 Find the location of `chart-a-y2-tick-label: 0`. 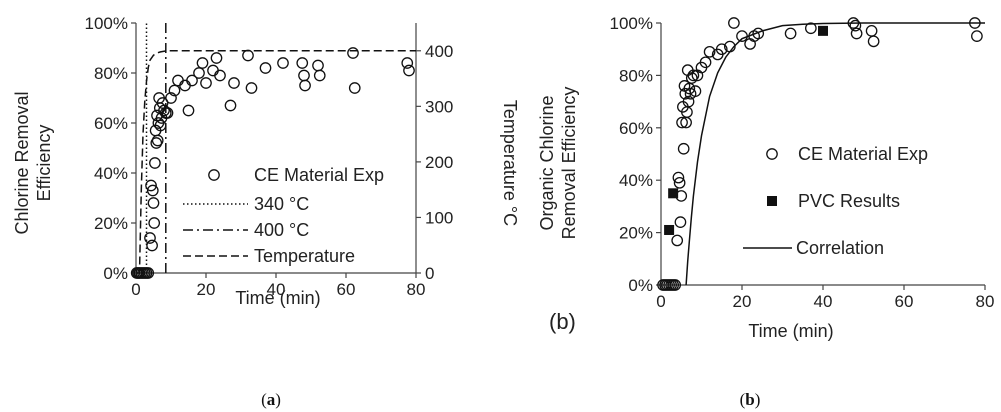

chart-a-y2-tick-label: 0 is located at coordinates (429, 273).